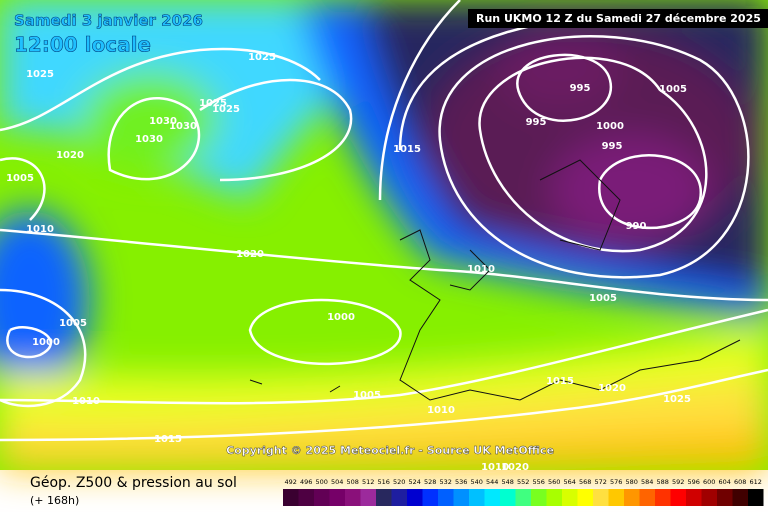 The height and width of the screenshot is (512, 768). I want to click on run-box, so click(618, 18).